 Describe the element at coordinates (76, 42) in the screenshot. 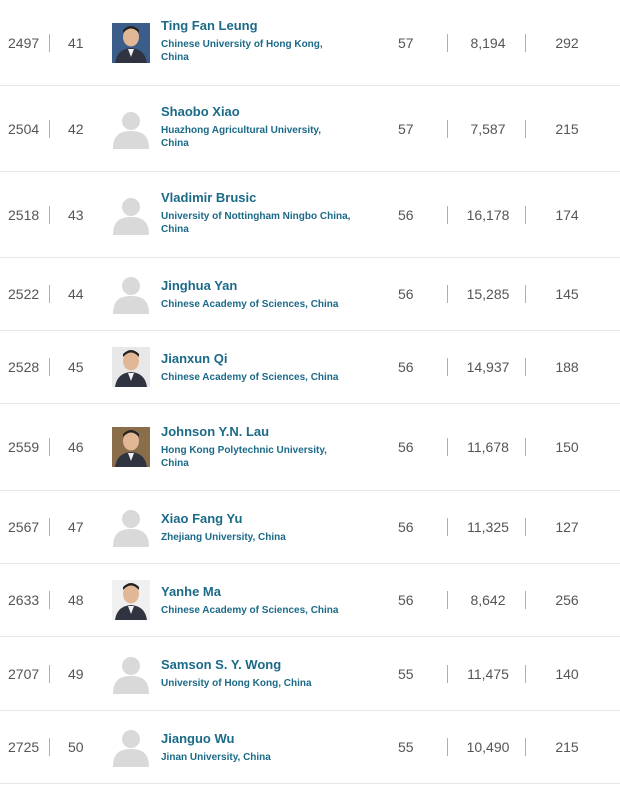

I see `national-rank: 41` at that location.